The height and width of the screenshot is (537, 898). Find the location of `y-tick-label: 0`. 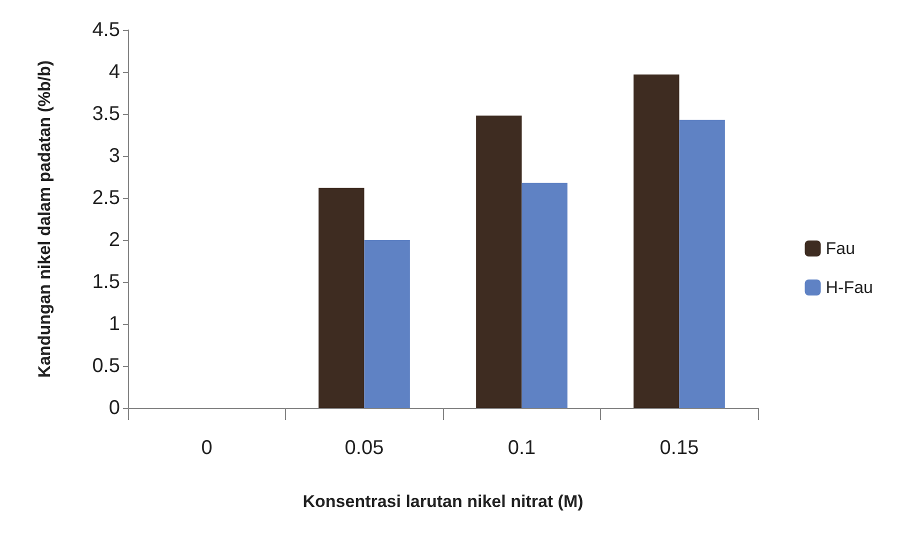

y-tick-label: 0 is located at coordinates (114, 408).